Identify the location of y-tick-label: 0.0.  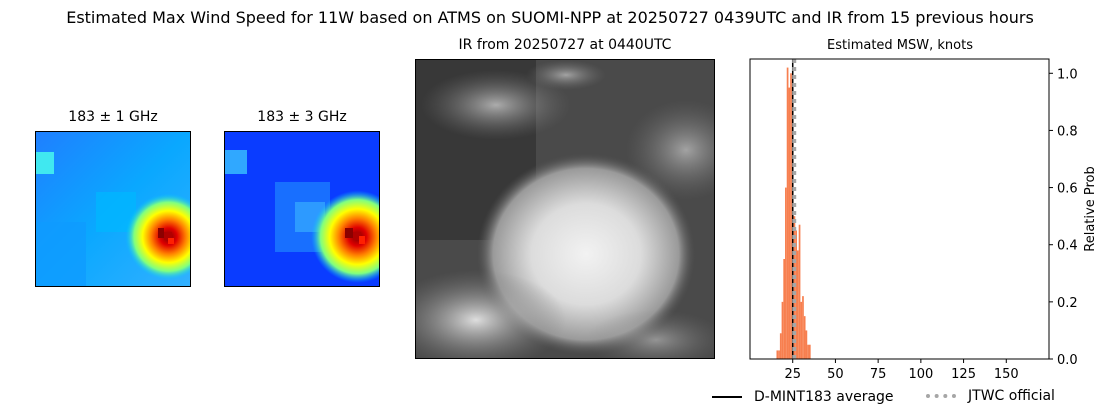
(1067, 360).